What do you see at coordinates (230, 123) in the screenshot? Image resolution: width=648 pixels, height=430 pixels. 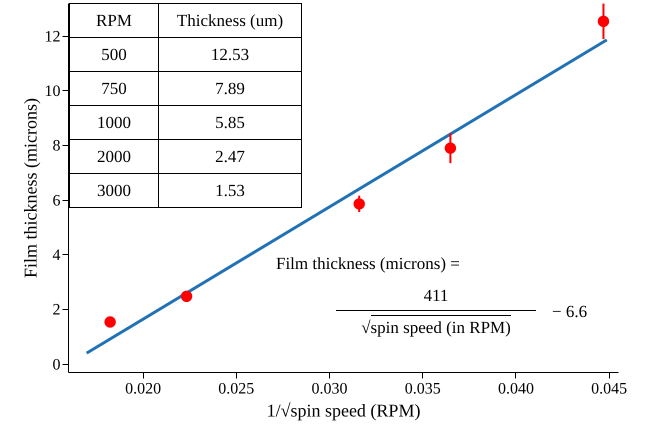 I see `annotation: 5.85` at bounding box center [230, 123].